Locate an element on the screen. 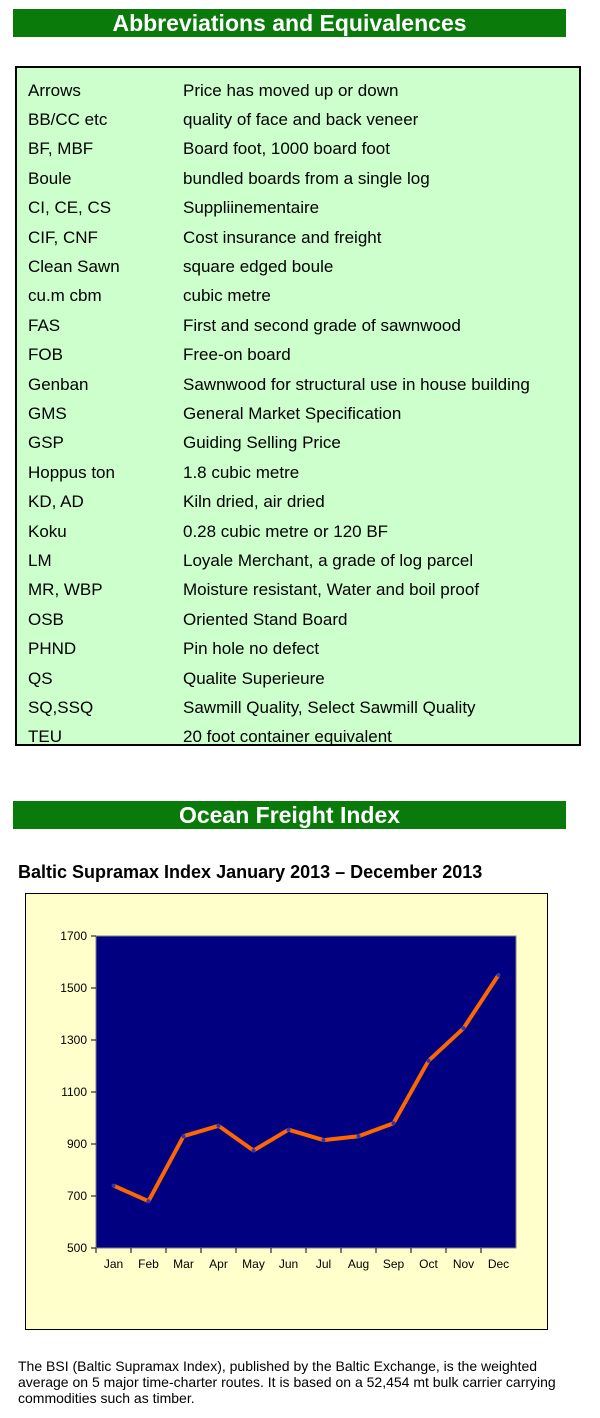 This screenshot has height=1418, width=600. x-tick-label: Mar is located at coordinates (183, 1264).